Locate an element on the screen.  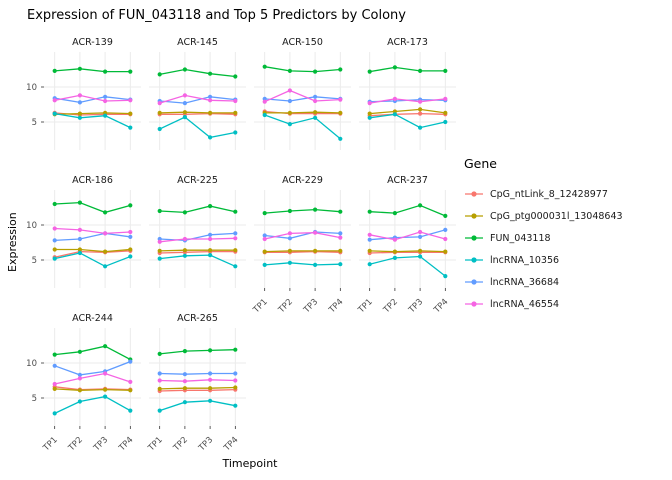
facet-title: ACR-186 is located at coordinates (92, 180).